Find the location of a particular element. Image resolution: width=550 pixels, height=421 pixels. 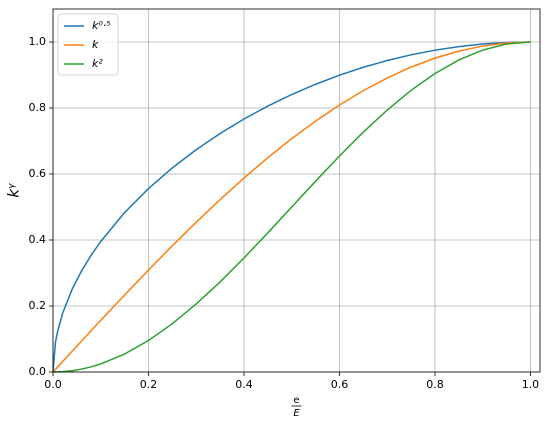

y-tick-label: 1.0 is located at coordinates (38, 41).